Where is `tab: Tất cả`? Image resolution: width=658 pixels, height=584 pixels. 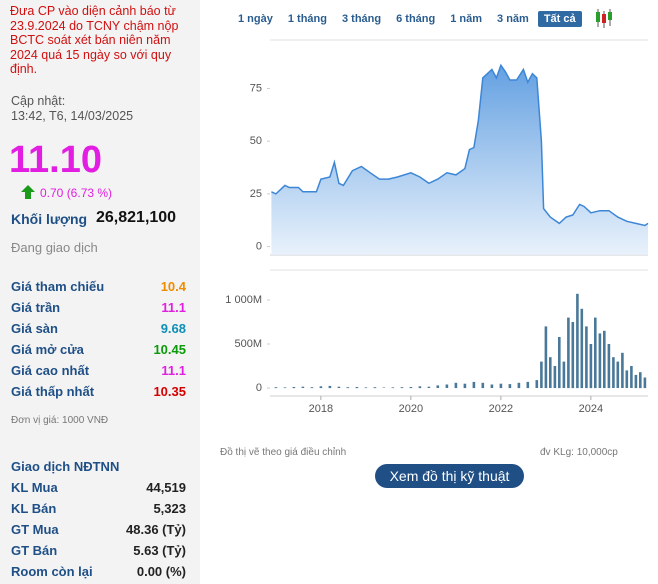 tab: Tất cả is located at coordinates (559, 19).